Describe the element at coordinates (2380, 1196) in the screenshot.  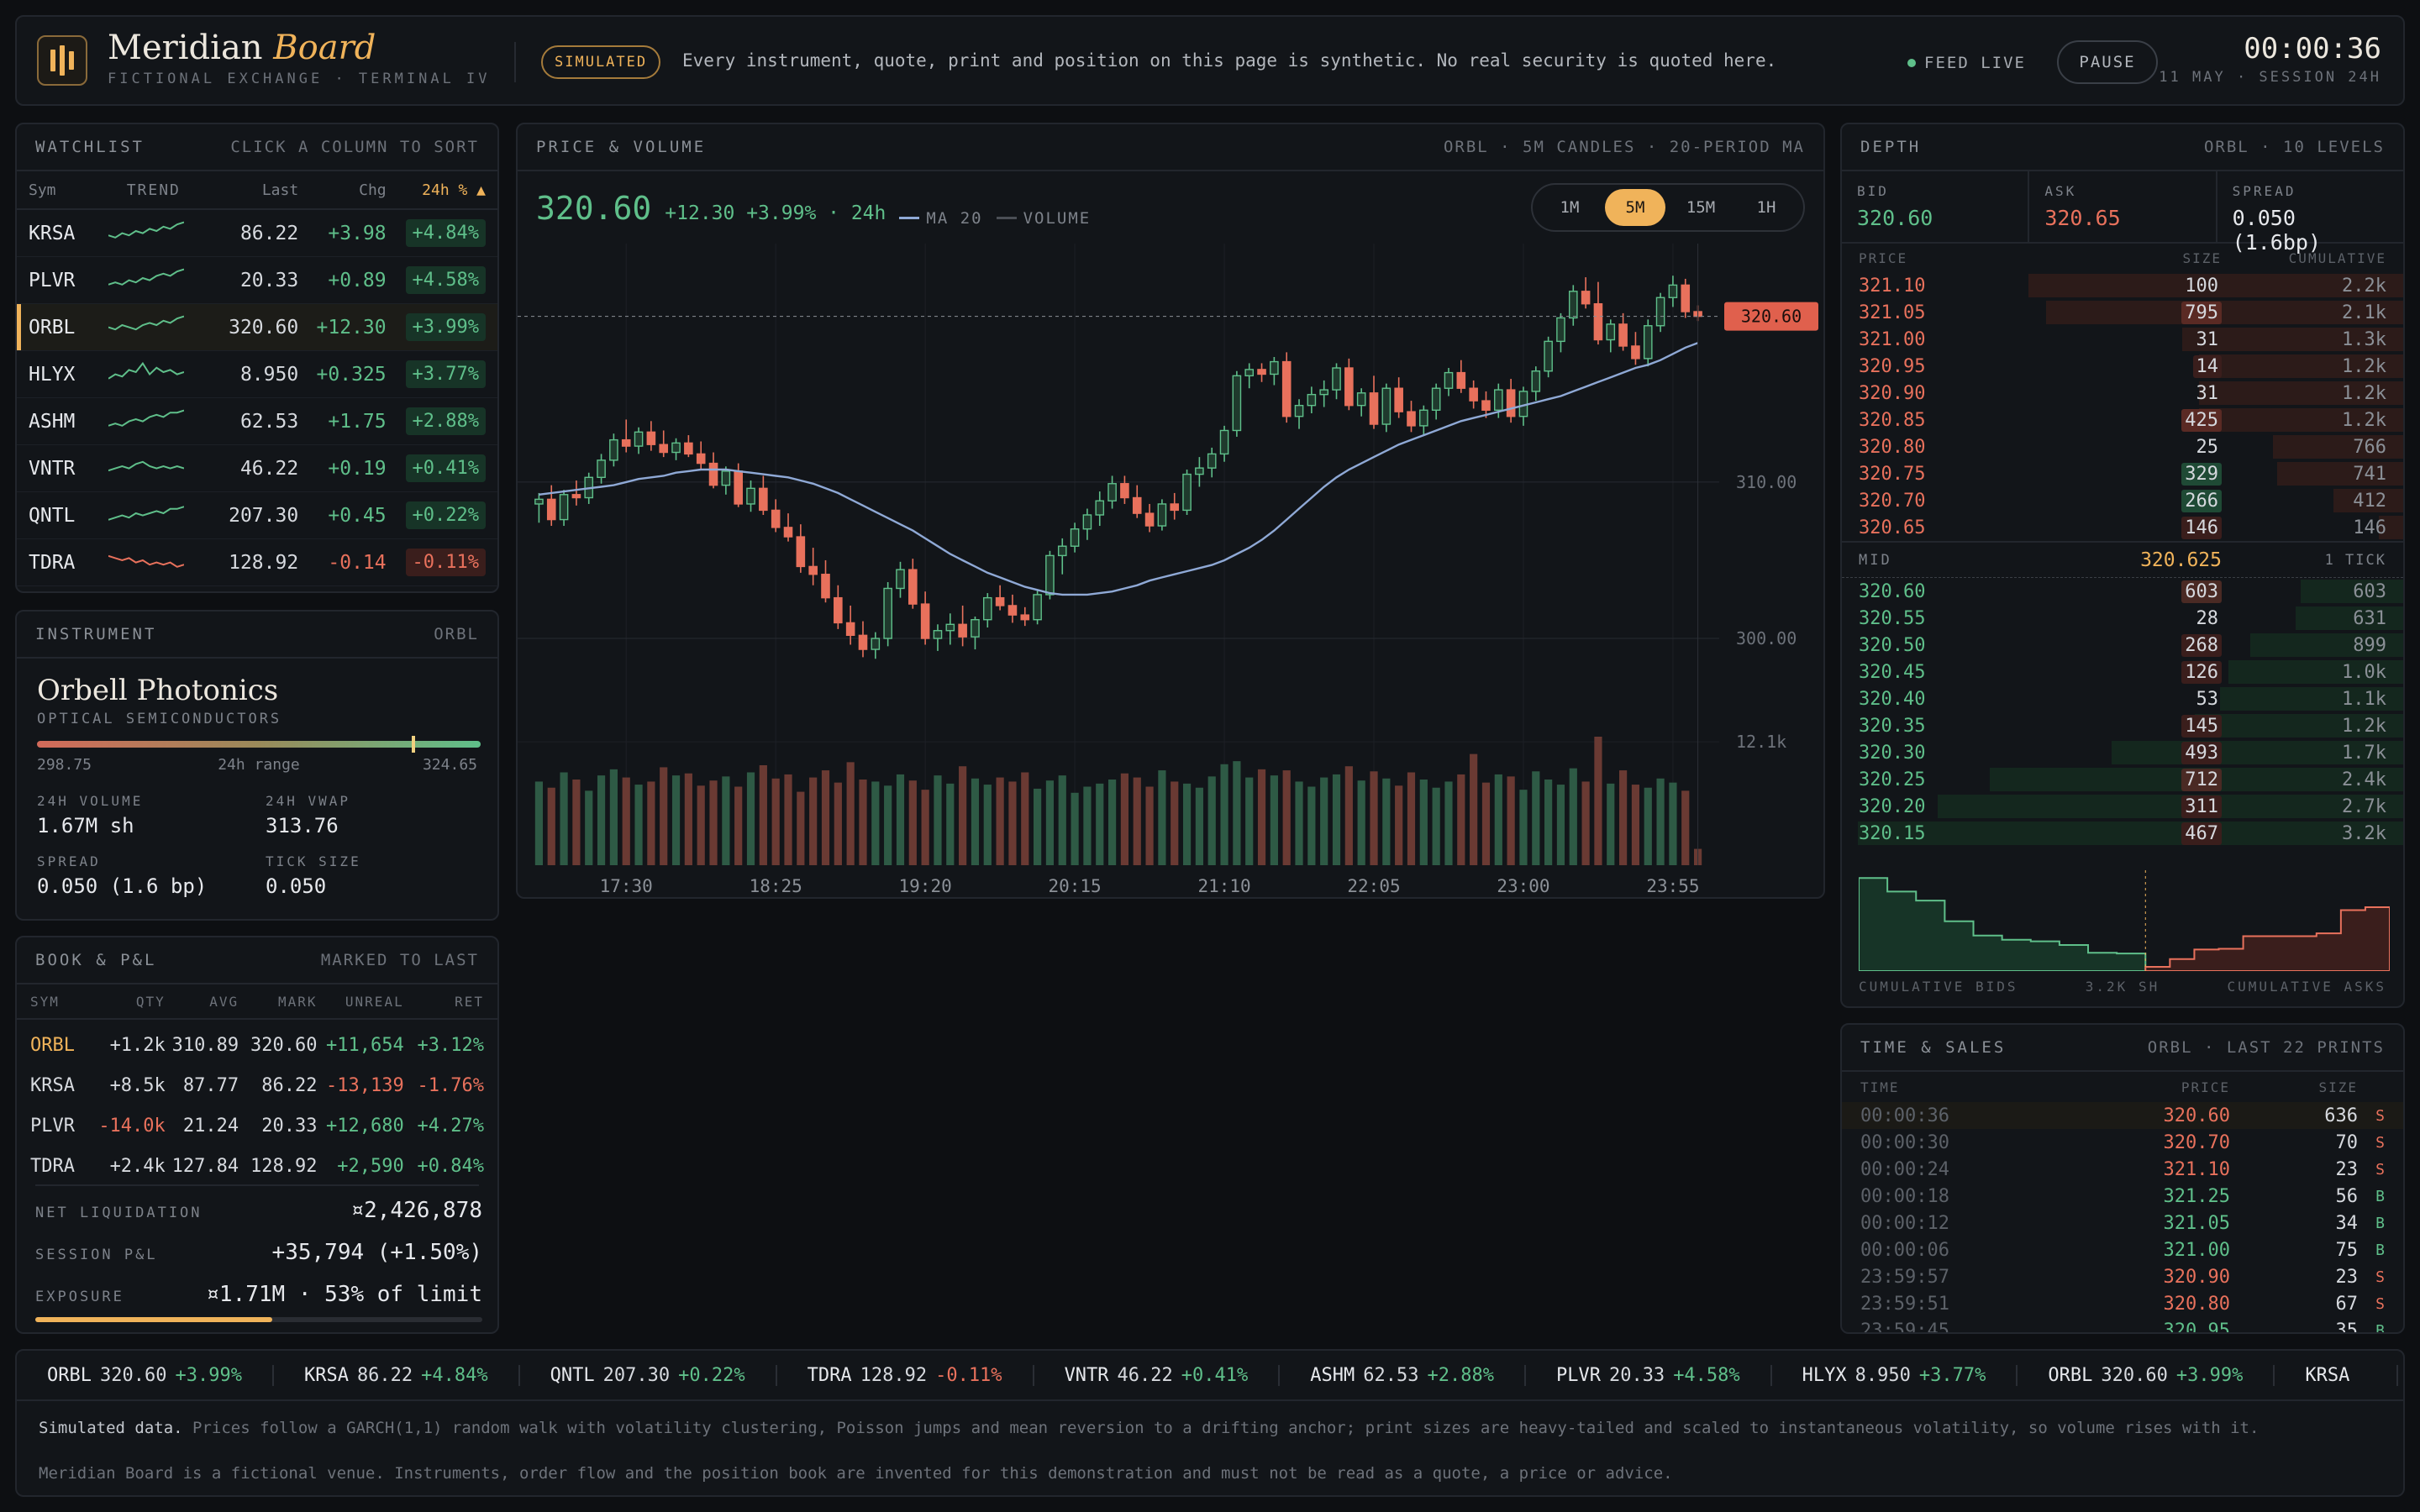
I see `print-side: B` at that location.